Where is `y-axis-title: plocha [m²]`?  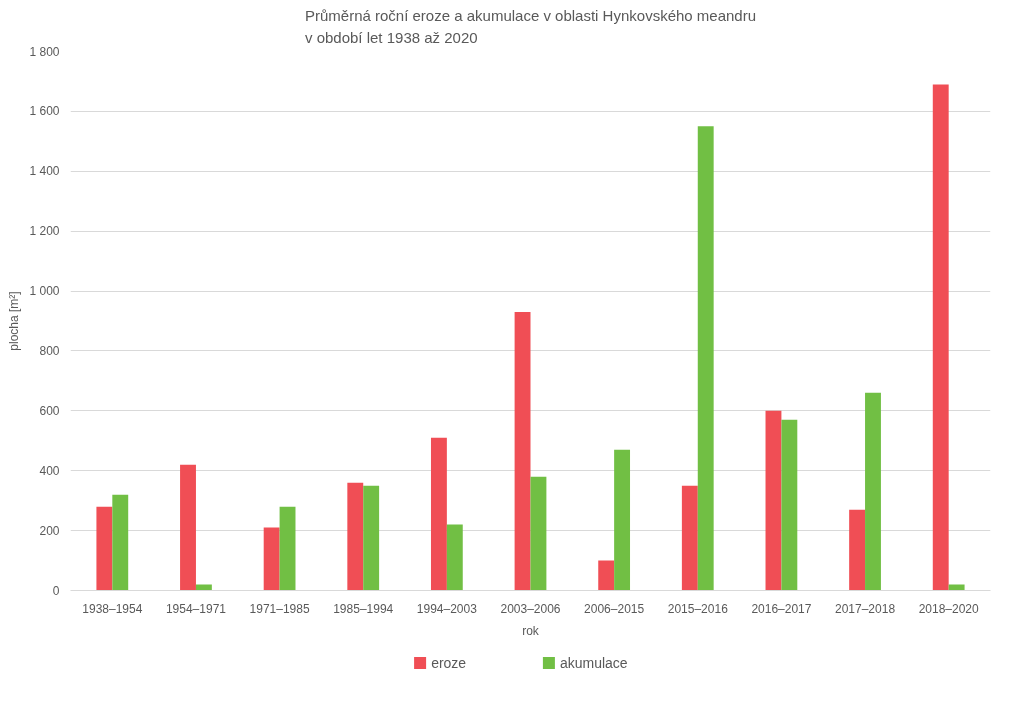
y-axis-title: plocha [m²] is located at coordinates (14, 321).